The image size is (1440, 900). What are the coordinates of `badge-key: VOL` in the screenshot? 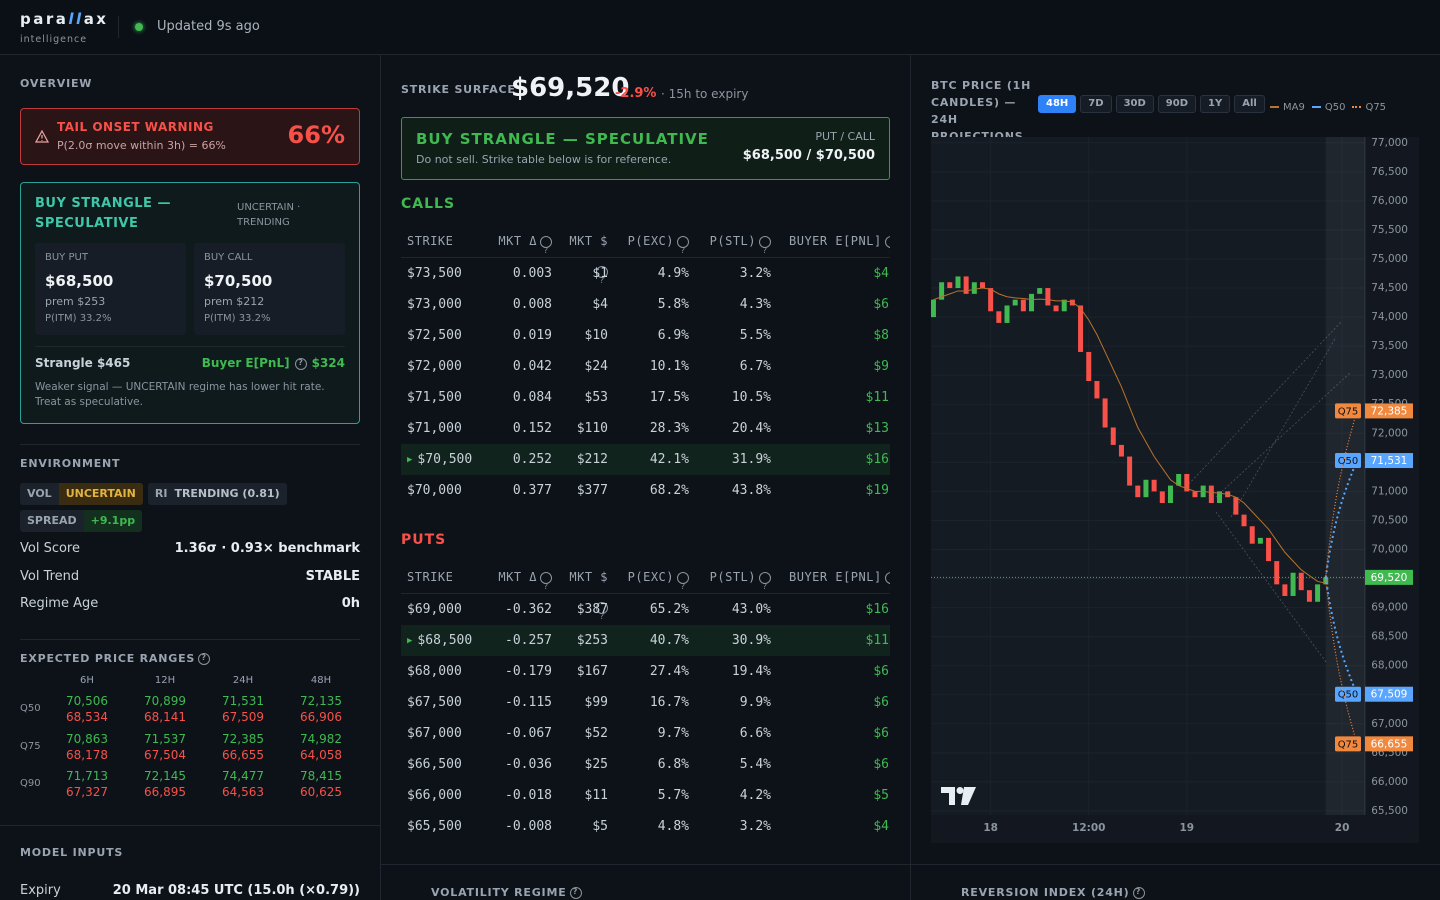 It's located at (39, 493).